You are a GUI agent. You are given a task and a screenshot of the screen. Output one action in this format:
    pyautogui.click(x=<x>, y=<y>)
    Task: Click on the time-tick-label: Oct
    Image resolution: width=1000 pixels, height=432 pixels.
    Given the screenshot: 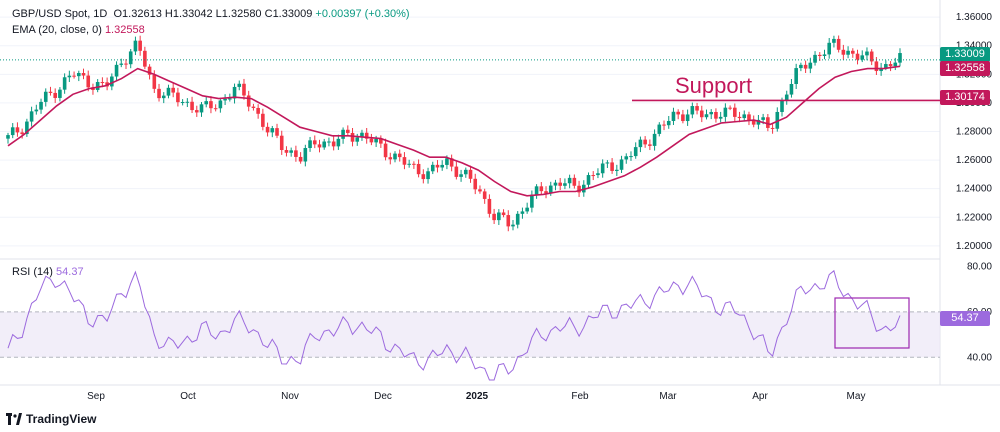 What is the action you would take?
    pyautogui.click(x=188, y=396)
    